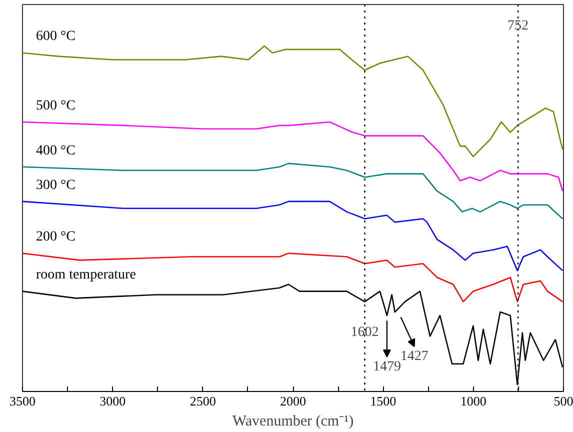 The height and width of the screenshot is (432, 573). Describe the element at coordinates (293, 422) in the screenshot. I see `x-axis-title: Wavenumber (cm⁻¹)` at that location.